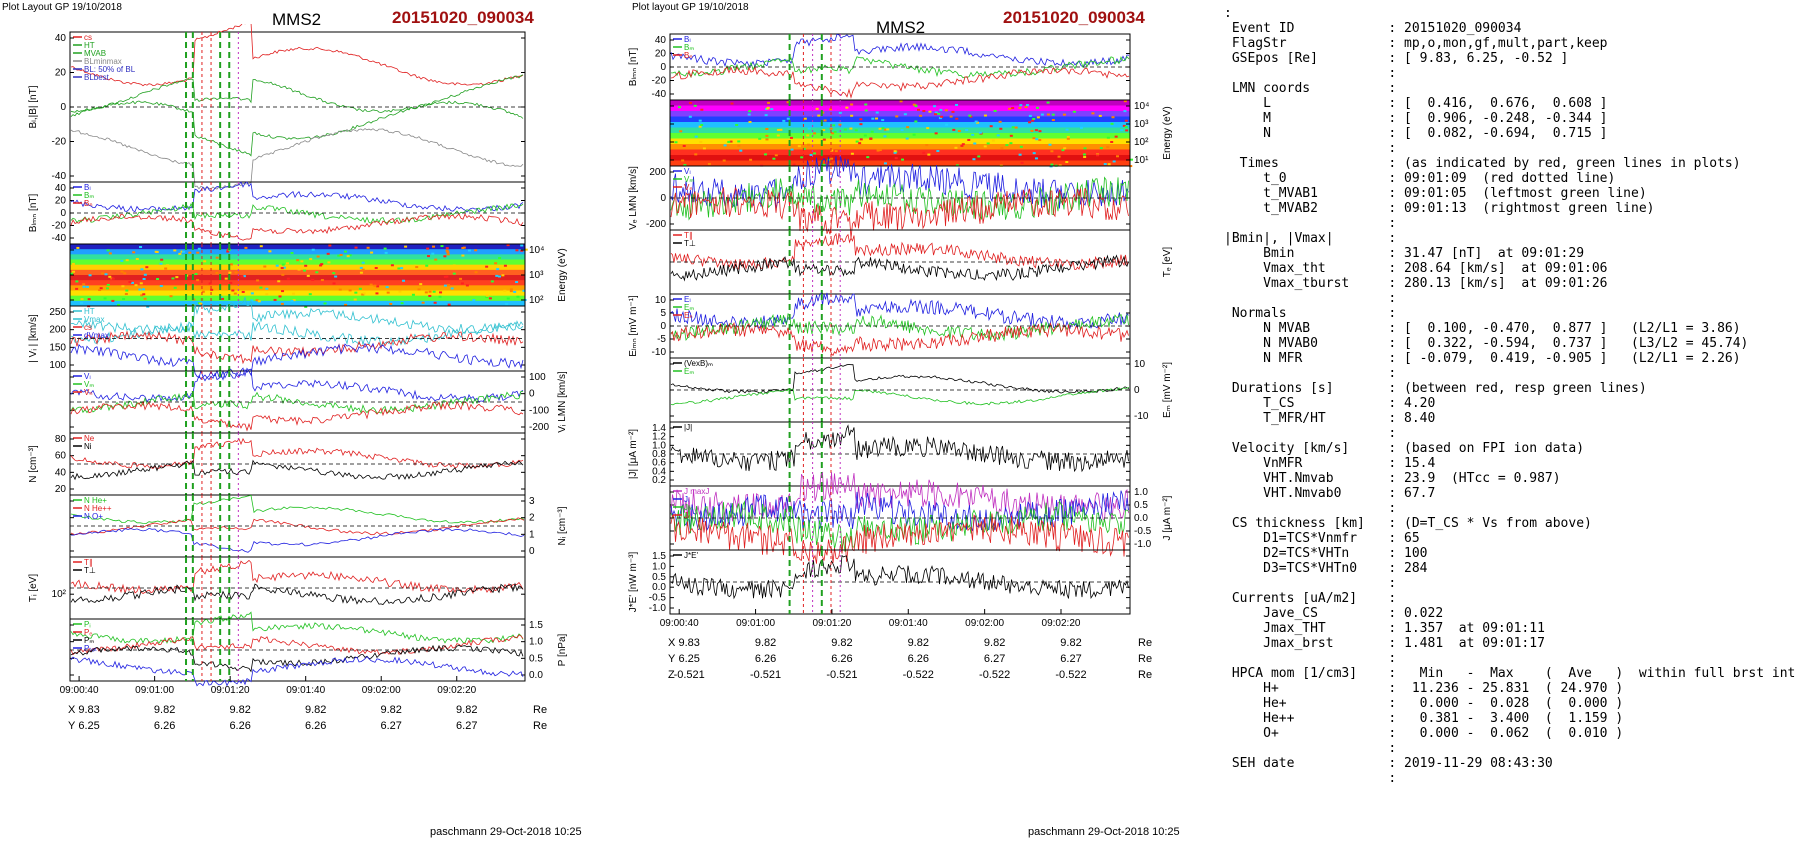  Describe the element at coordinates (33, 464) in the screenshot. I see `y-axis-label: N [cm⁻³]` at that location.